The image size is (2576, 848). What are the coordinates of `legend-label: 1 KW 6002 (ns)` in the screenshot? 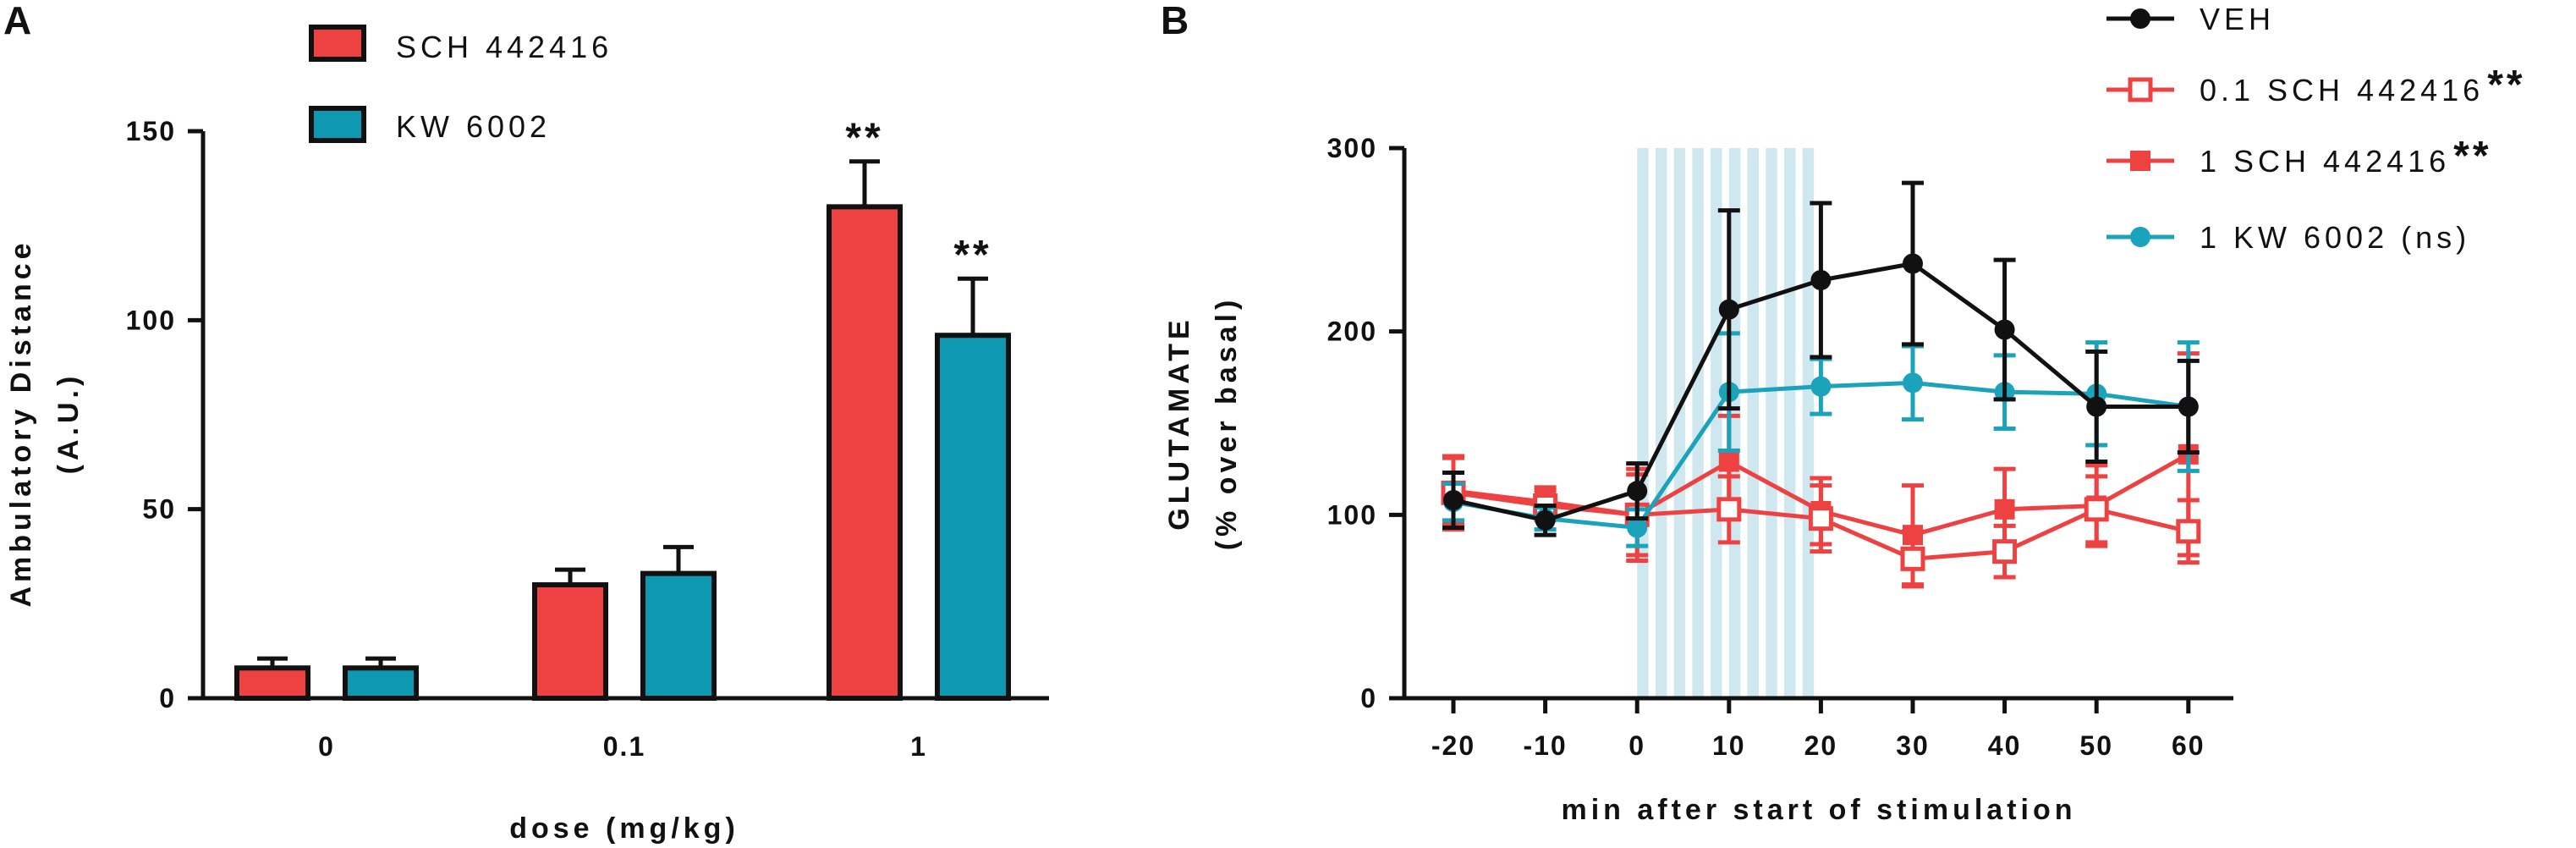 It's located at (2335, 237).